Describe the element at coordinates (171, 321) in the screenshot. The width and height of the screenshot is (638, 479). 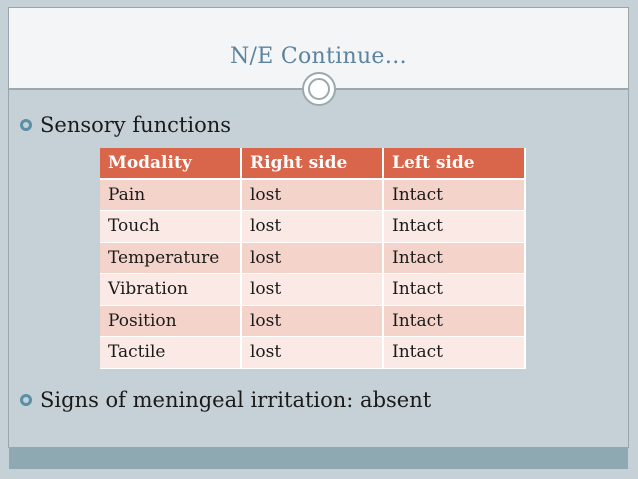
I see `table-cell: Position` at that location.